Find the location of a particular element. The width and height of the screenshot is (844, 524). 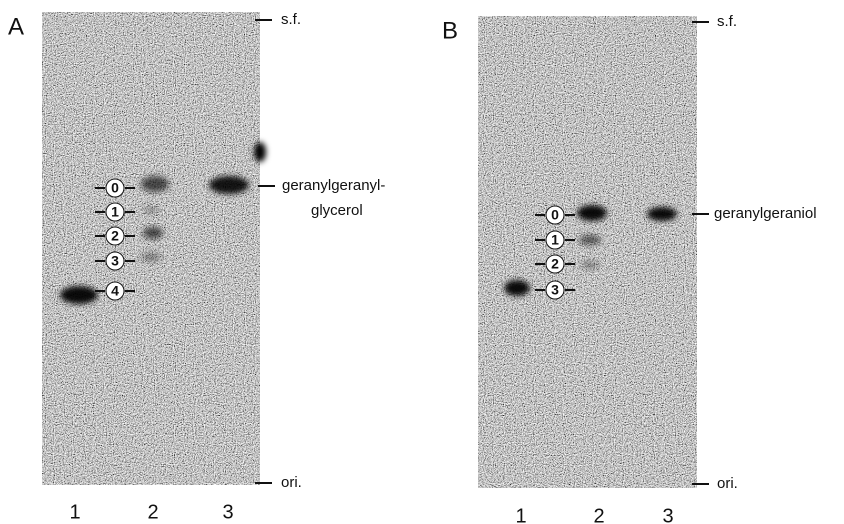

spot-numbers: 0 1 2 3 is located at coordinates (555, 252).